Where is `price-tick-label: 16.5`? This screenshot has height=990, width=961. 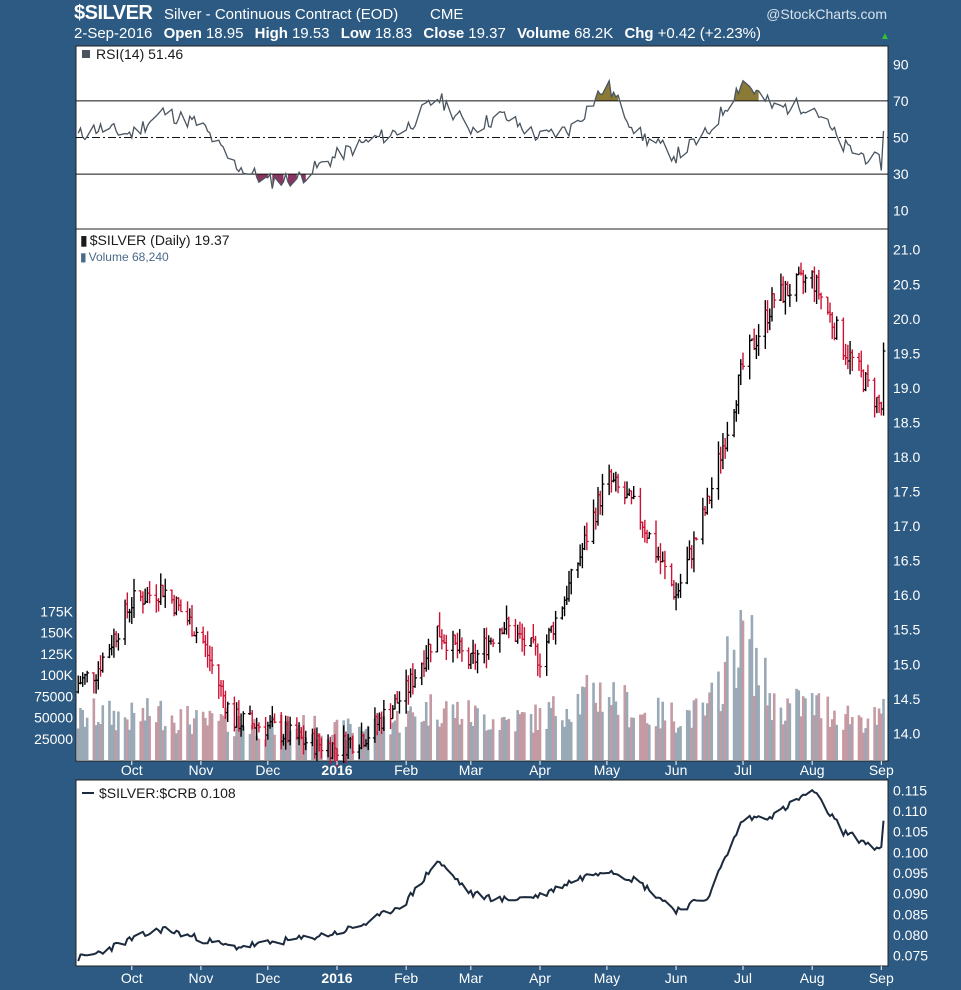 price-tick-label: 16.5 is located at coordinates (906, 561).